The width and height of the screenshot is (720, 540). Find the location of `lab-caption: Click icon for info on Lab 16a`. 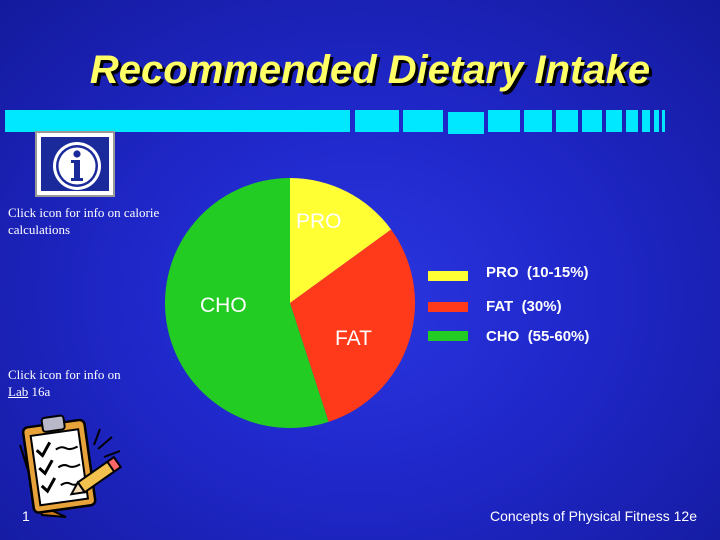

lab-caption: Click icon for info on Lab 16a is located at coordinates (65, 383).